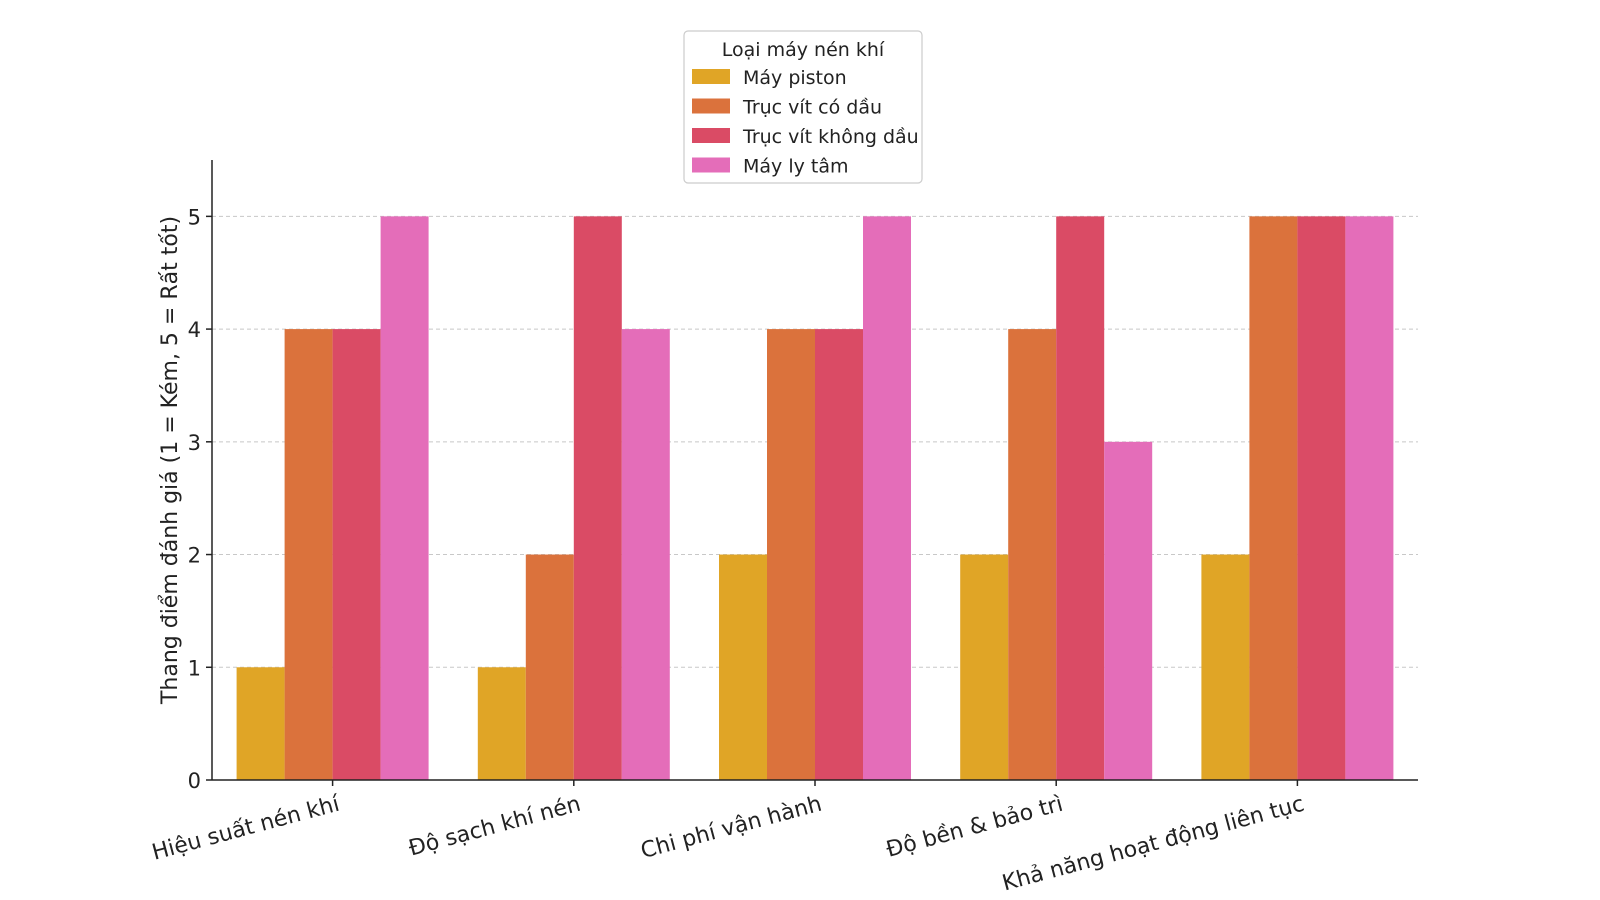 This screenshot has width=1600, height=900. What do you see at coordinates (194, 668) in the screenshot?
I see `y-tick-label: 1` at bounding box center [194, 668].